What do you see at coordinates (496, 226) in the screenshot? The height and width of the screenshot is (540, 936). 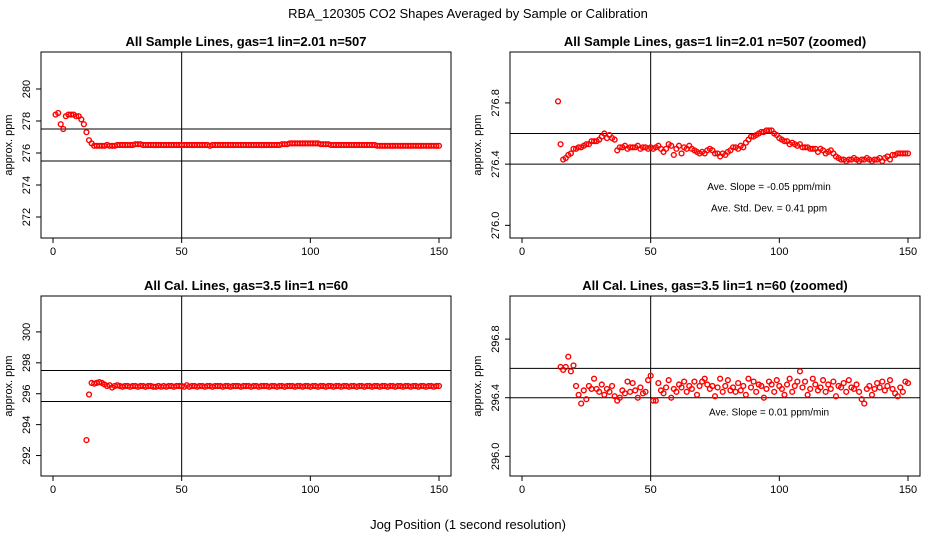 I see `y-tick-label: 276.0` at bounding box center [496, 226].